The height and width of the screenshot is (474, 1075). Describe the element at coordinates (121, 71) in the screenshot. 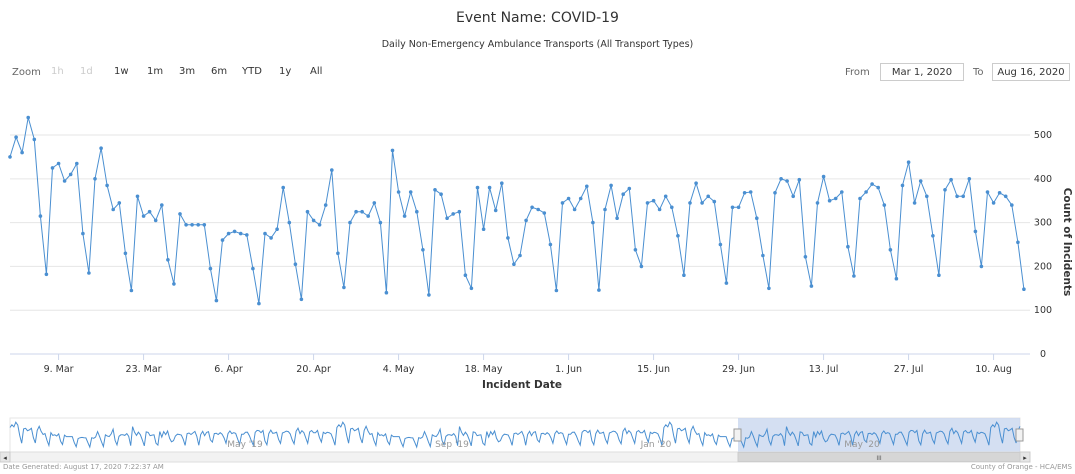

I see `zoom-button-1w: 1w` at that location.